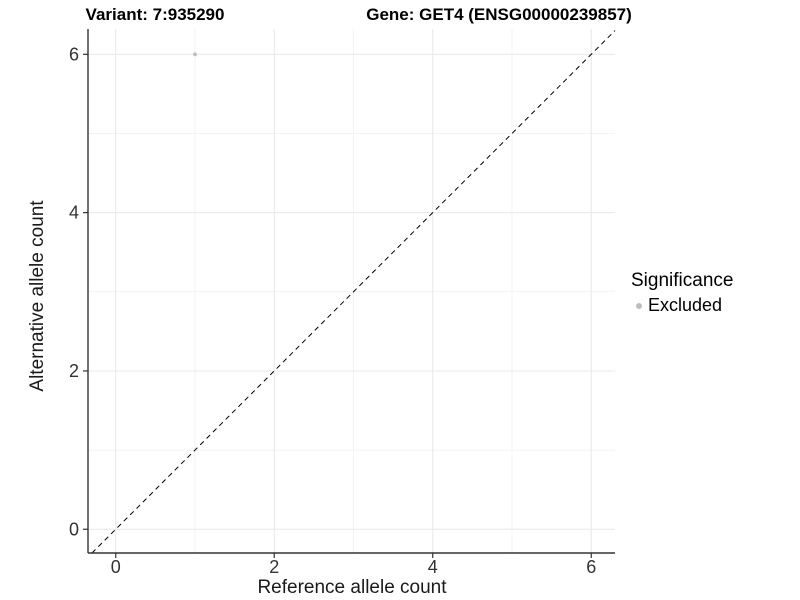 This screenshot has height=600, width=800. What do you see at coordinates (591, 567) in the screenshot?
I see `x-tick-label: 6` at bounding box center [591, 567].